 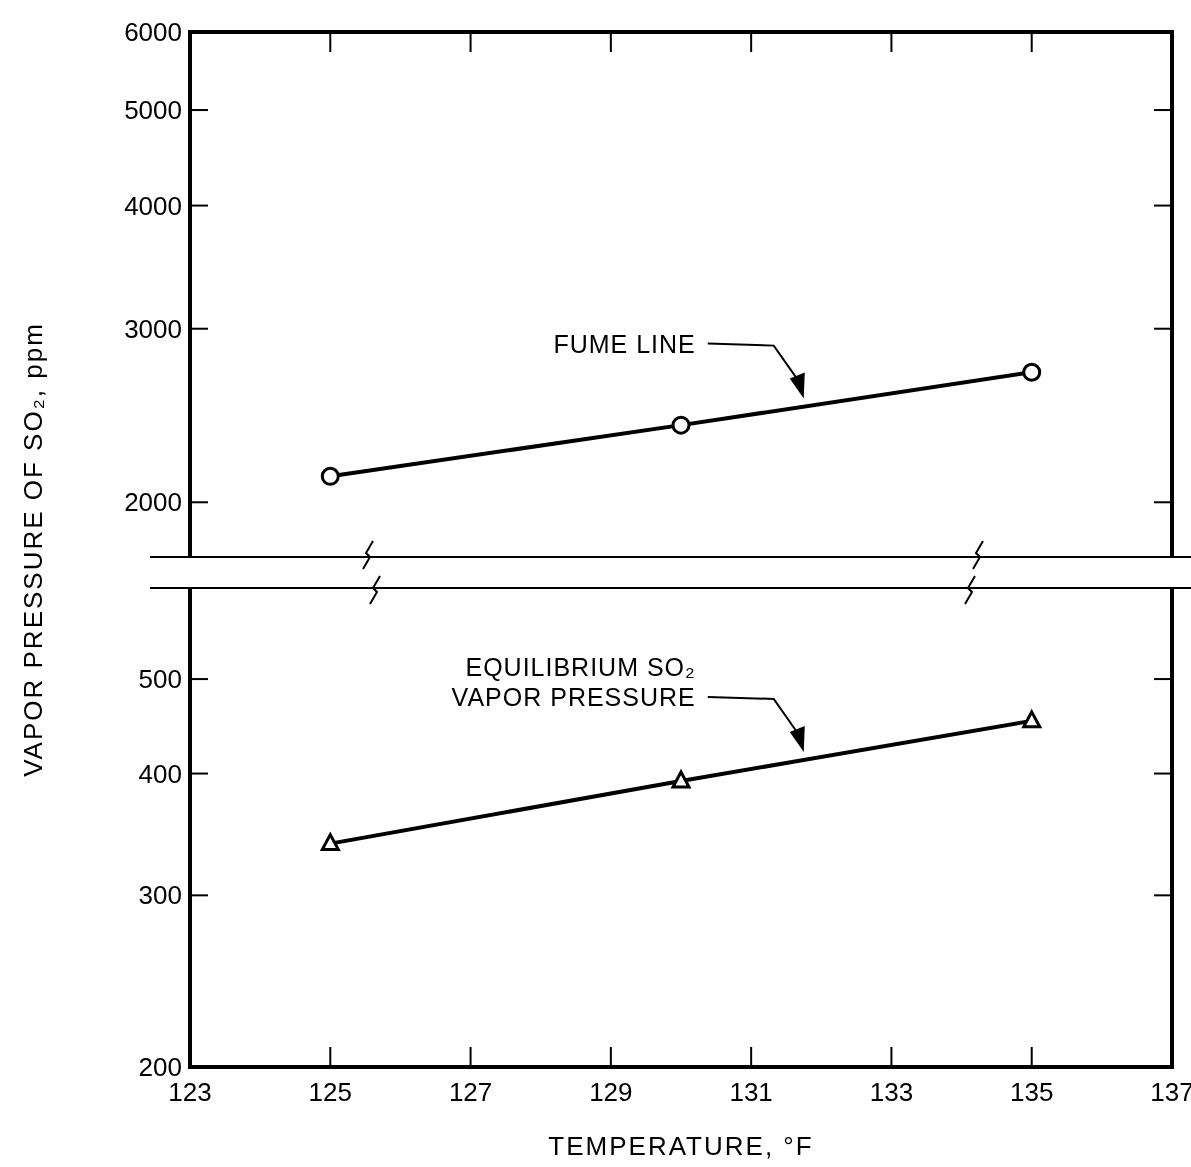 I want to click on y-tick-label: 4000, so click(x=153, y=205).